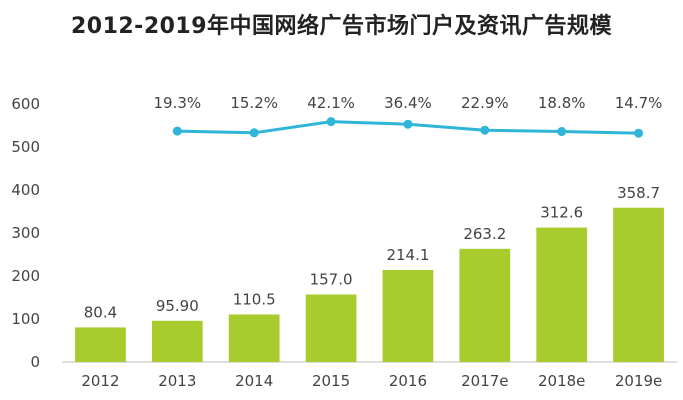  What do you see at coordinates (561, 381) in the screenshot?
I see `x-tick-label: 2018e` at bounding box center [561, 381].